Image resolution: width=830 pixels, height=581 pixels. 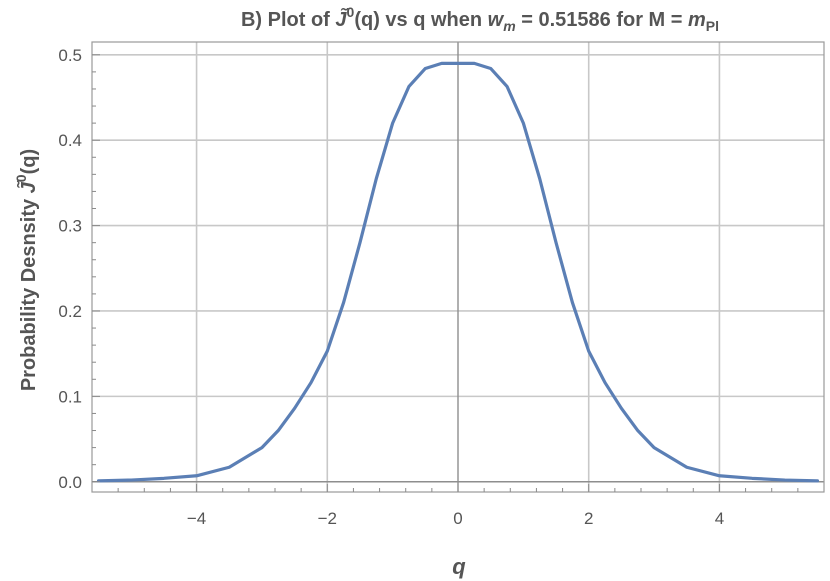 What do you see at coordinates (719, 518) in the screenshot?
I see `x-tick-label-4: 4` at bounding box center [719, 518].